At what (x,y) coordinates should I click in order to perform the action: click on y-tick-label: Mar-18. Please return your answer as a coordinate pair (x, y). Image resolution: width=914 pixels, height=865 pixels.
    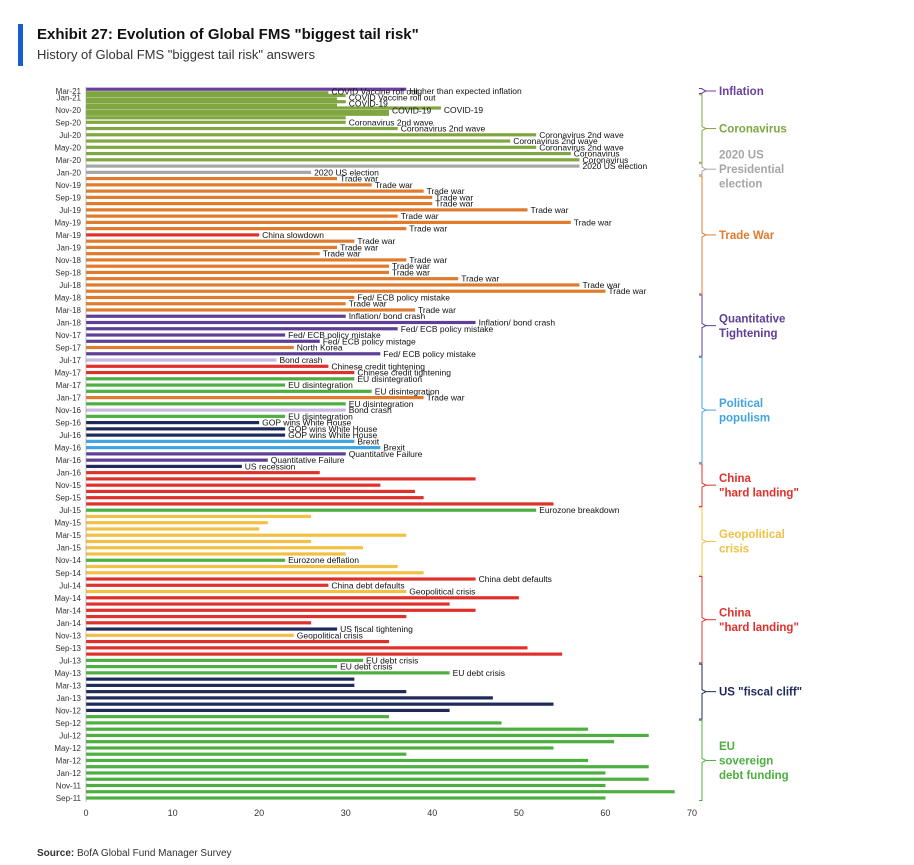
    Looking at the image, I should click on (69, 310).